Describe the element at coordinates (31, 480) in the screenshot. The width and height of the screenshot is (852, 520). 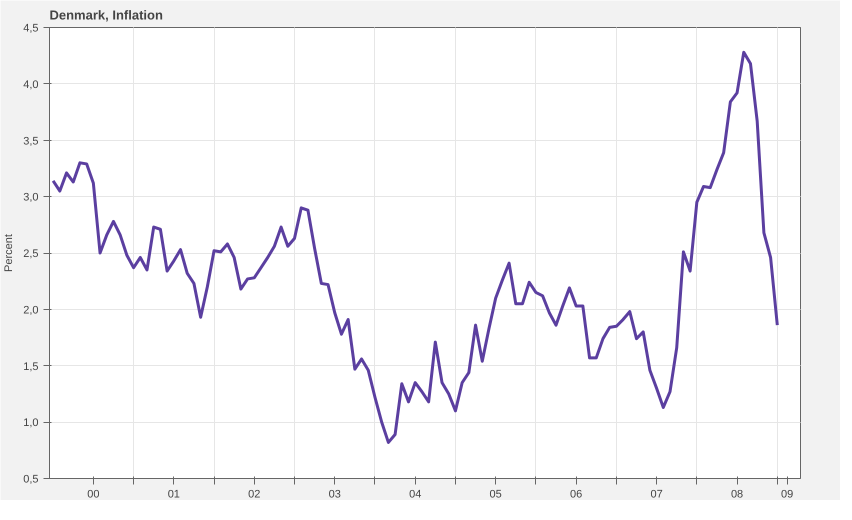
I see `y-tick-label: 0,5` at that location.